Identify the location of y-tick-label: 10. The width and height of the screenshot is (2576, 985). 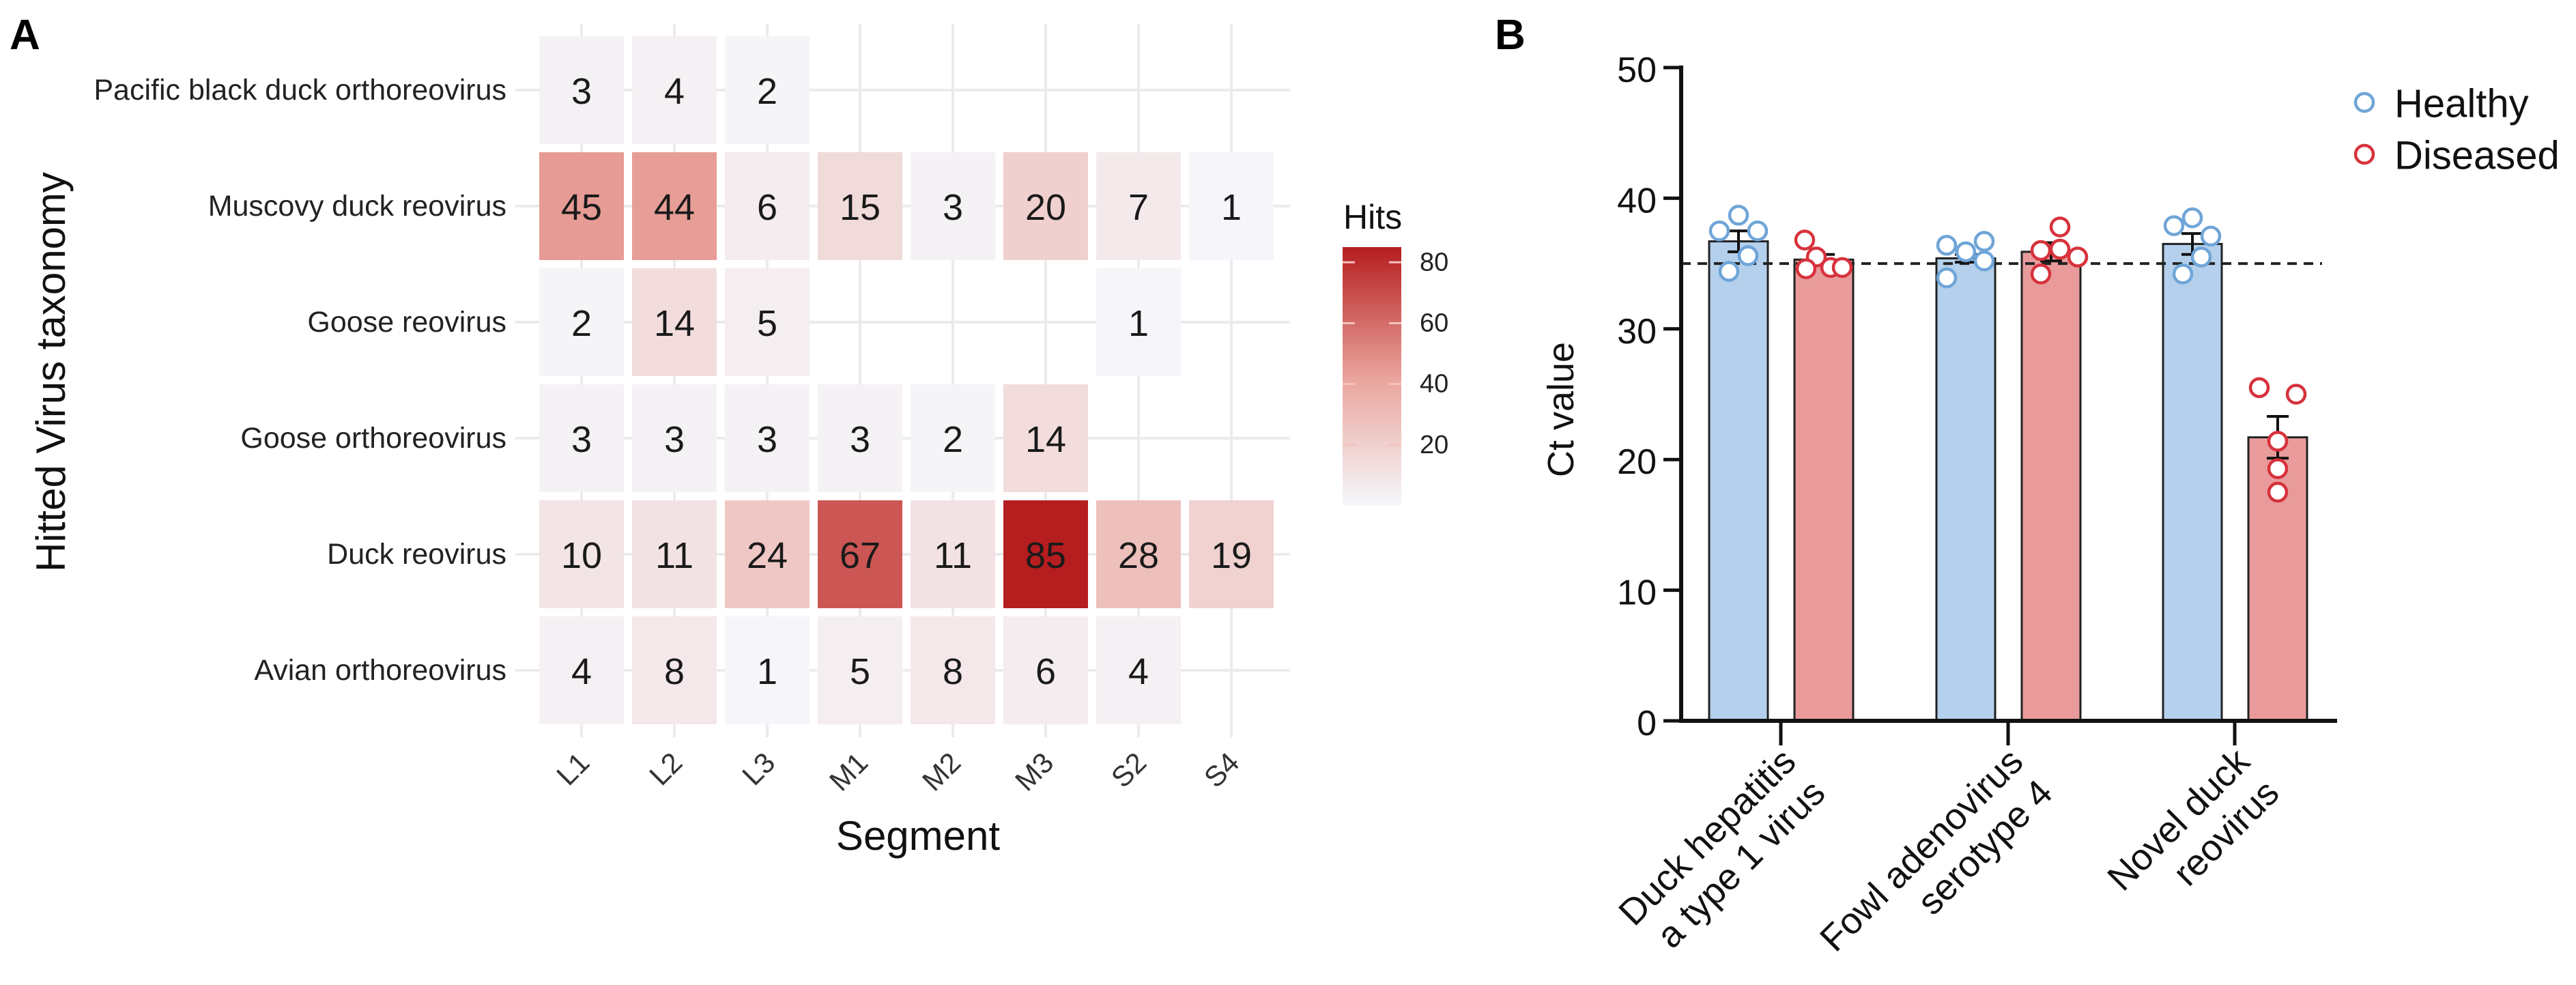
(1637, 593).